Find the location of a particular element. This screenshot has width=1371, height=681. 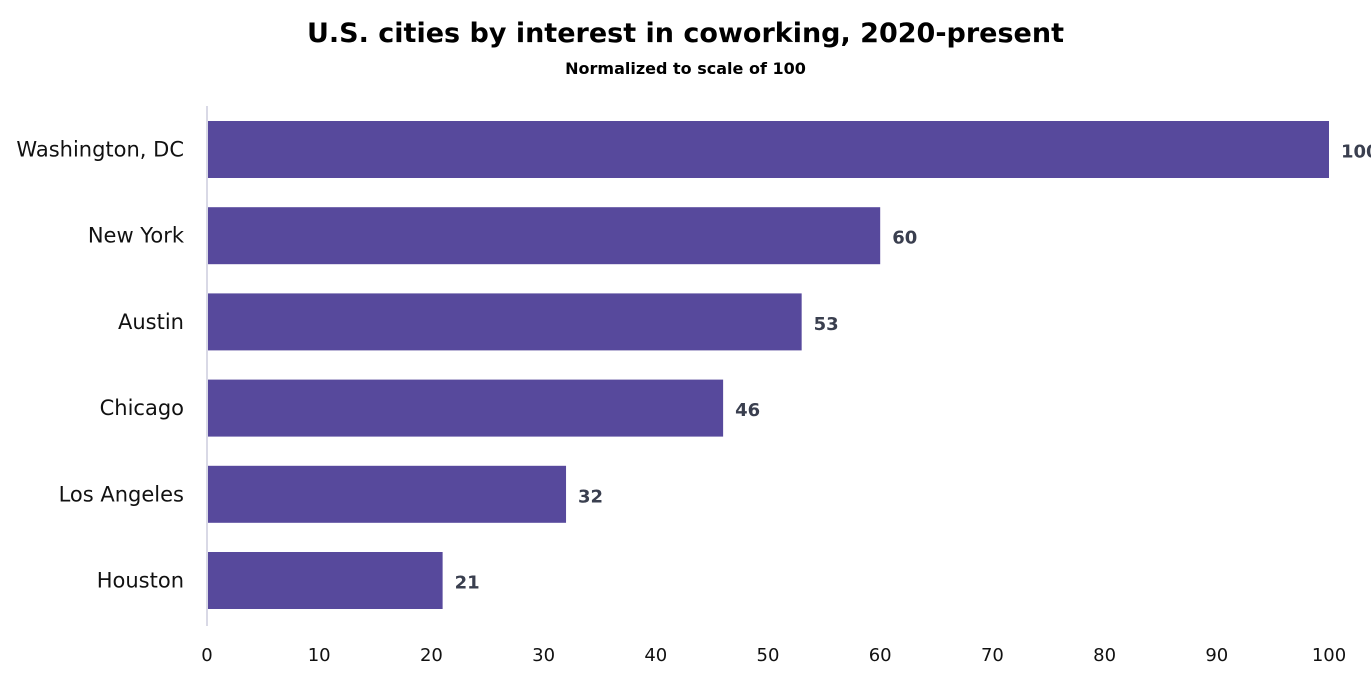

category-label: Chicago is located at coordinates (142, 408).